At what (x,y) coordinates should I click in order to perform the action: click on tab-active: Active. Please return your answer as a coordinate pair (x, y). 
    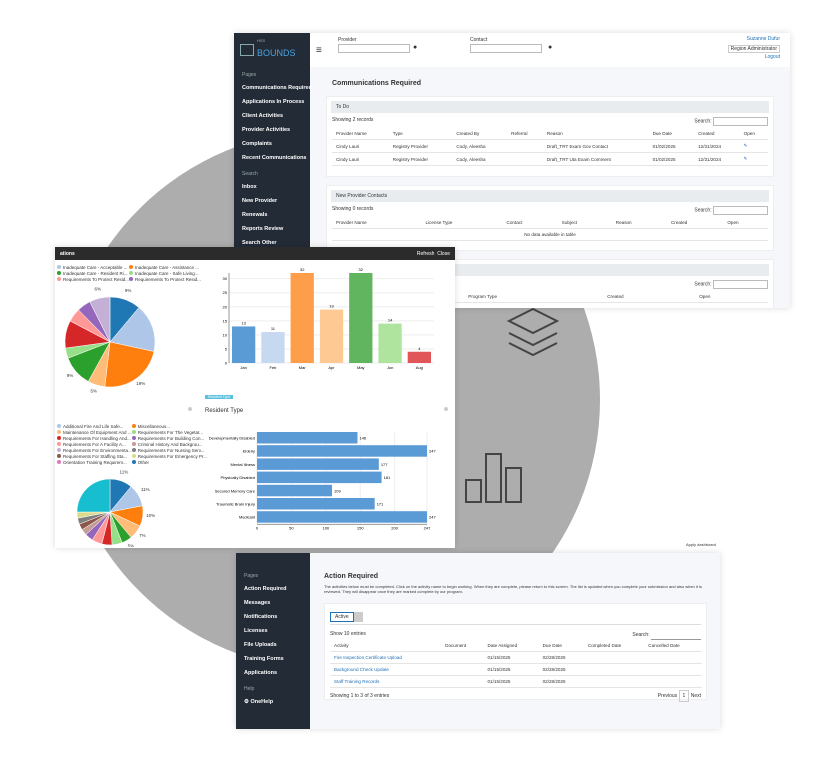
    Looking at the image, I should click on (342, 617).